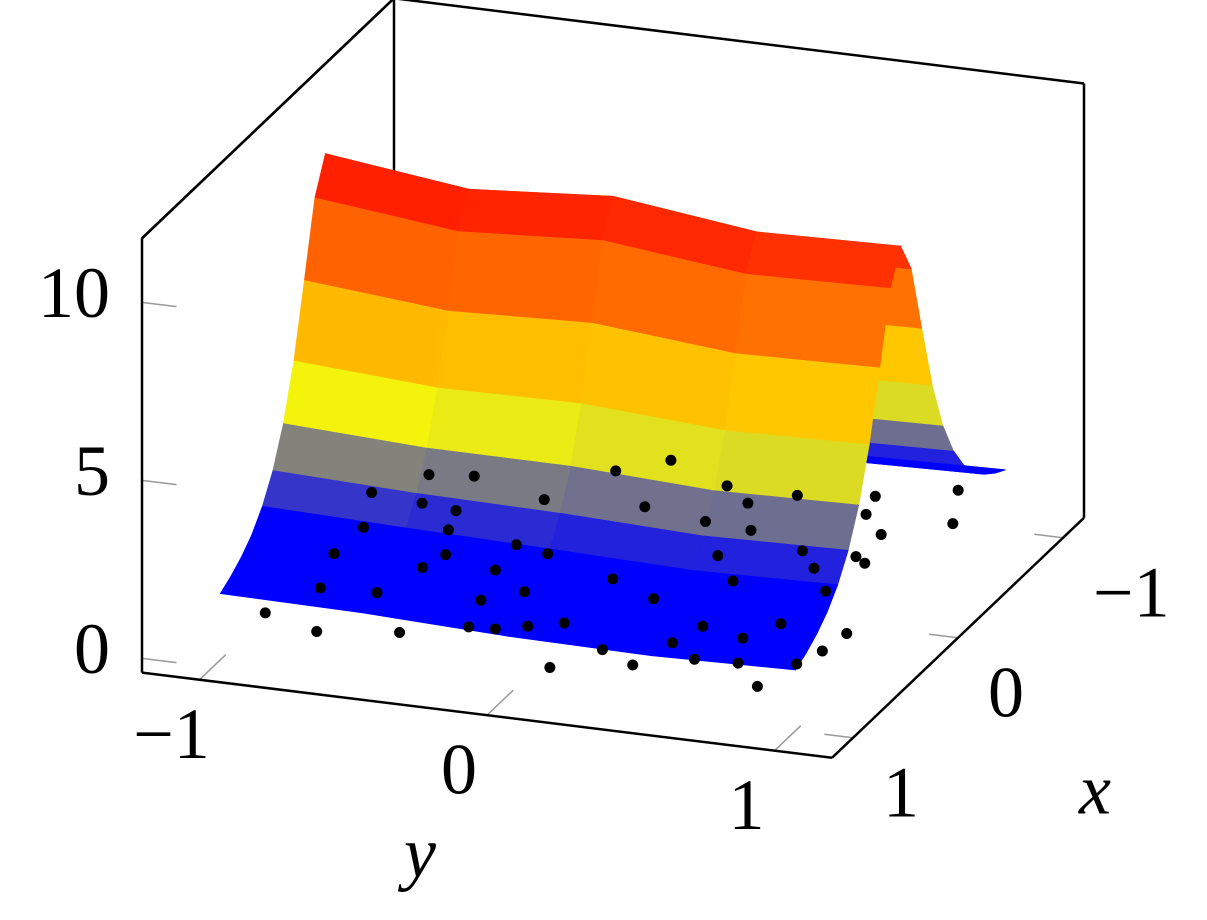  I want to click on x-tick-label: 0, so click(1006, 692).